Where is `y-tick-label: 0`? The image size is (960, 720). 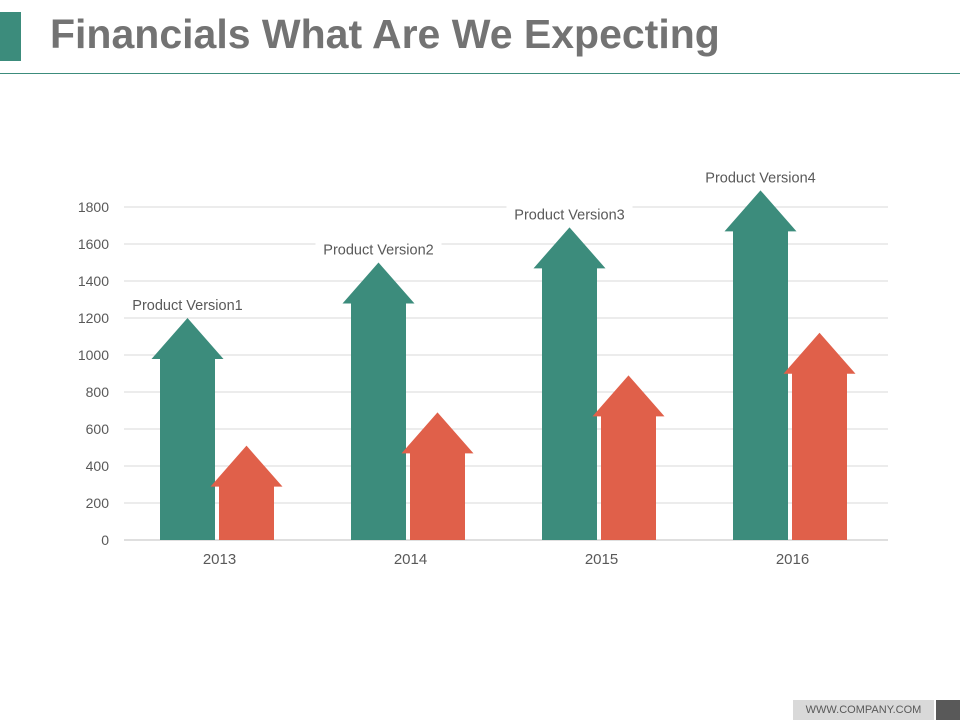 y-tick-label: 0 is located at coordinates (105, 540).